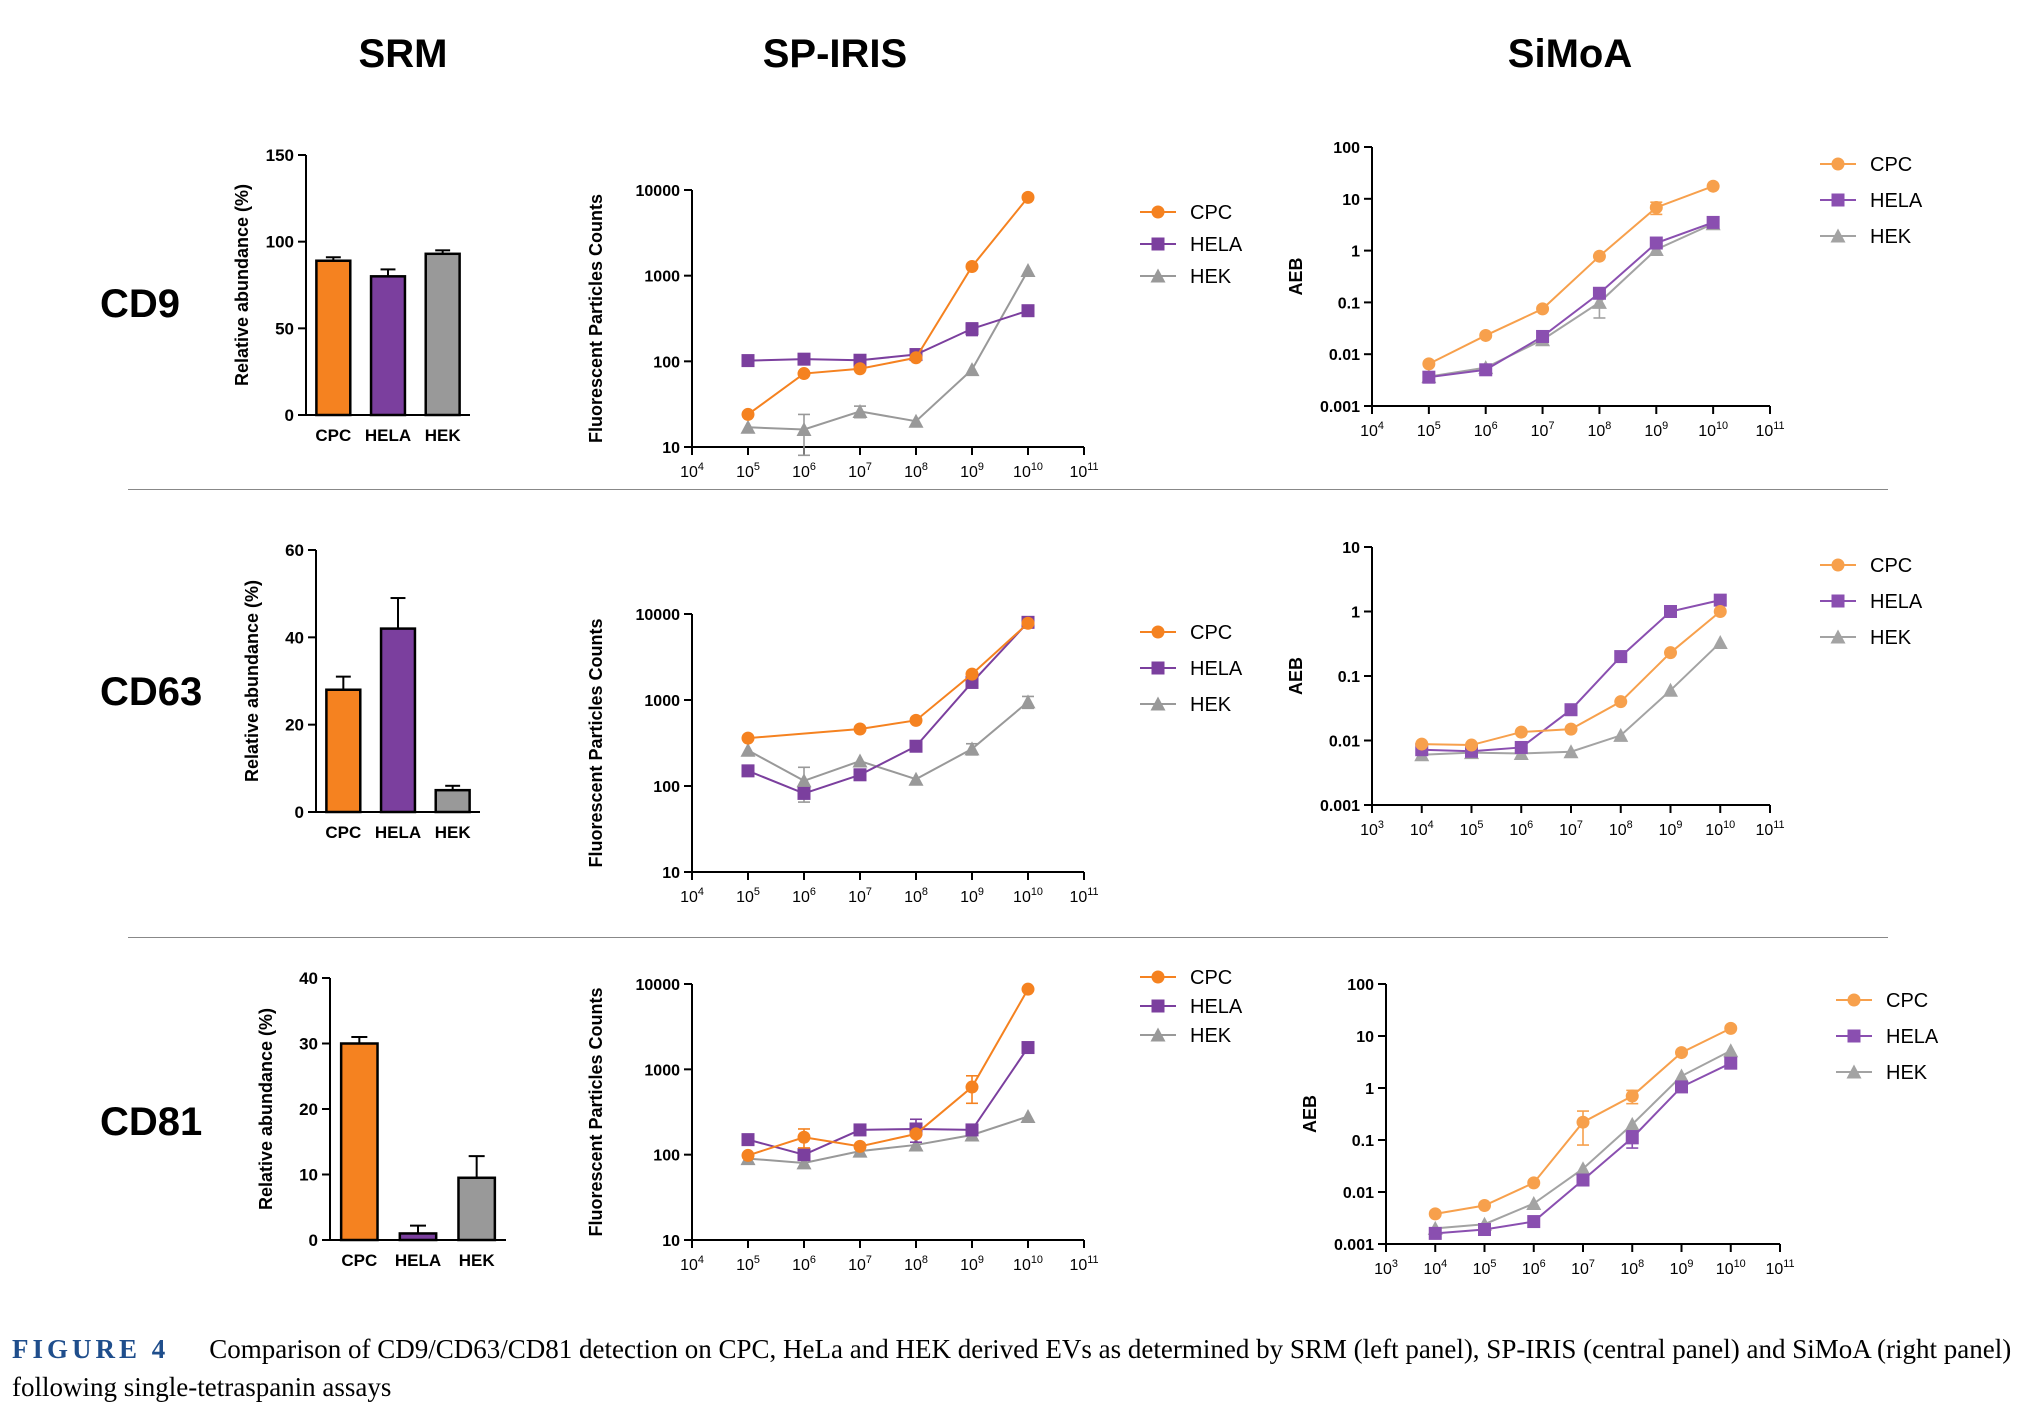 The image size is (2028, 1406). I want to click on series-line-hela, so click(888, 708).